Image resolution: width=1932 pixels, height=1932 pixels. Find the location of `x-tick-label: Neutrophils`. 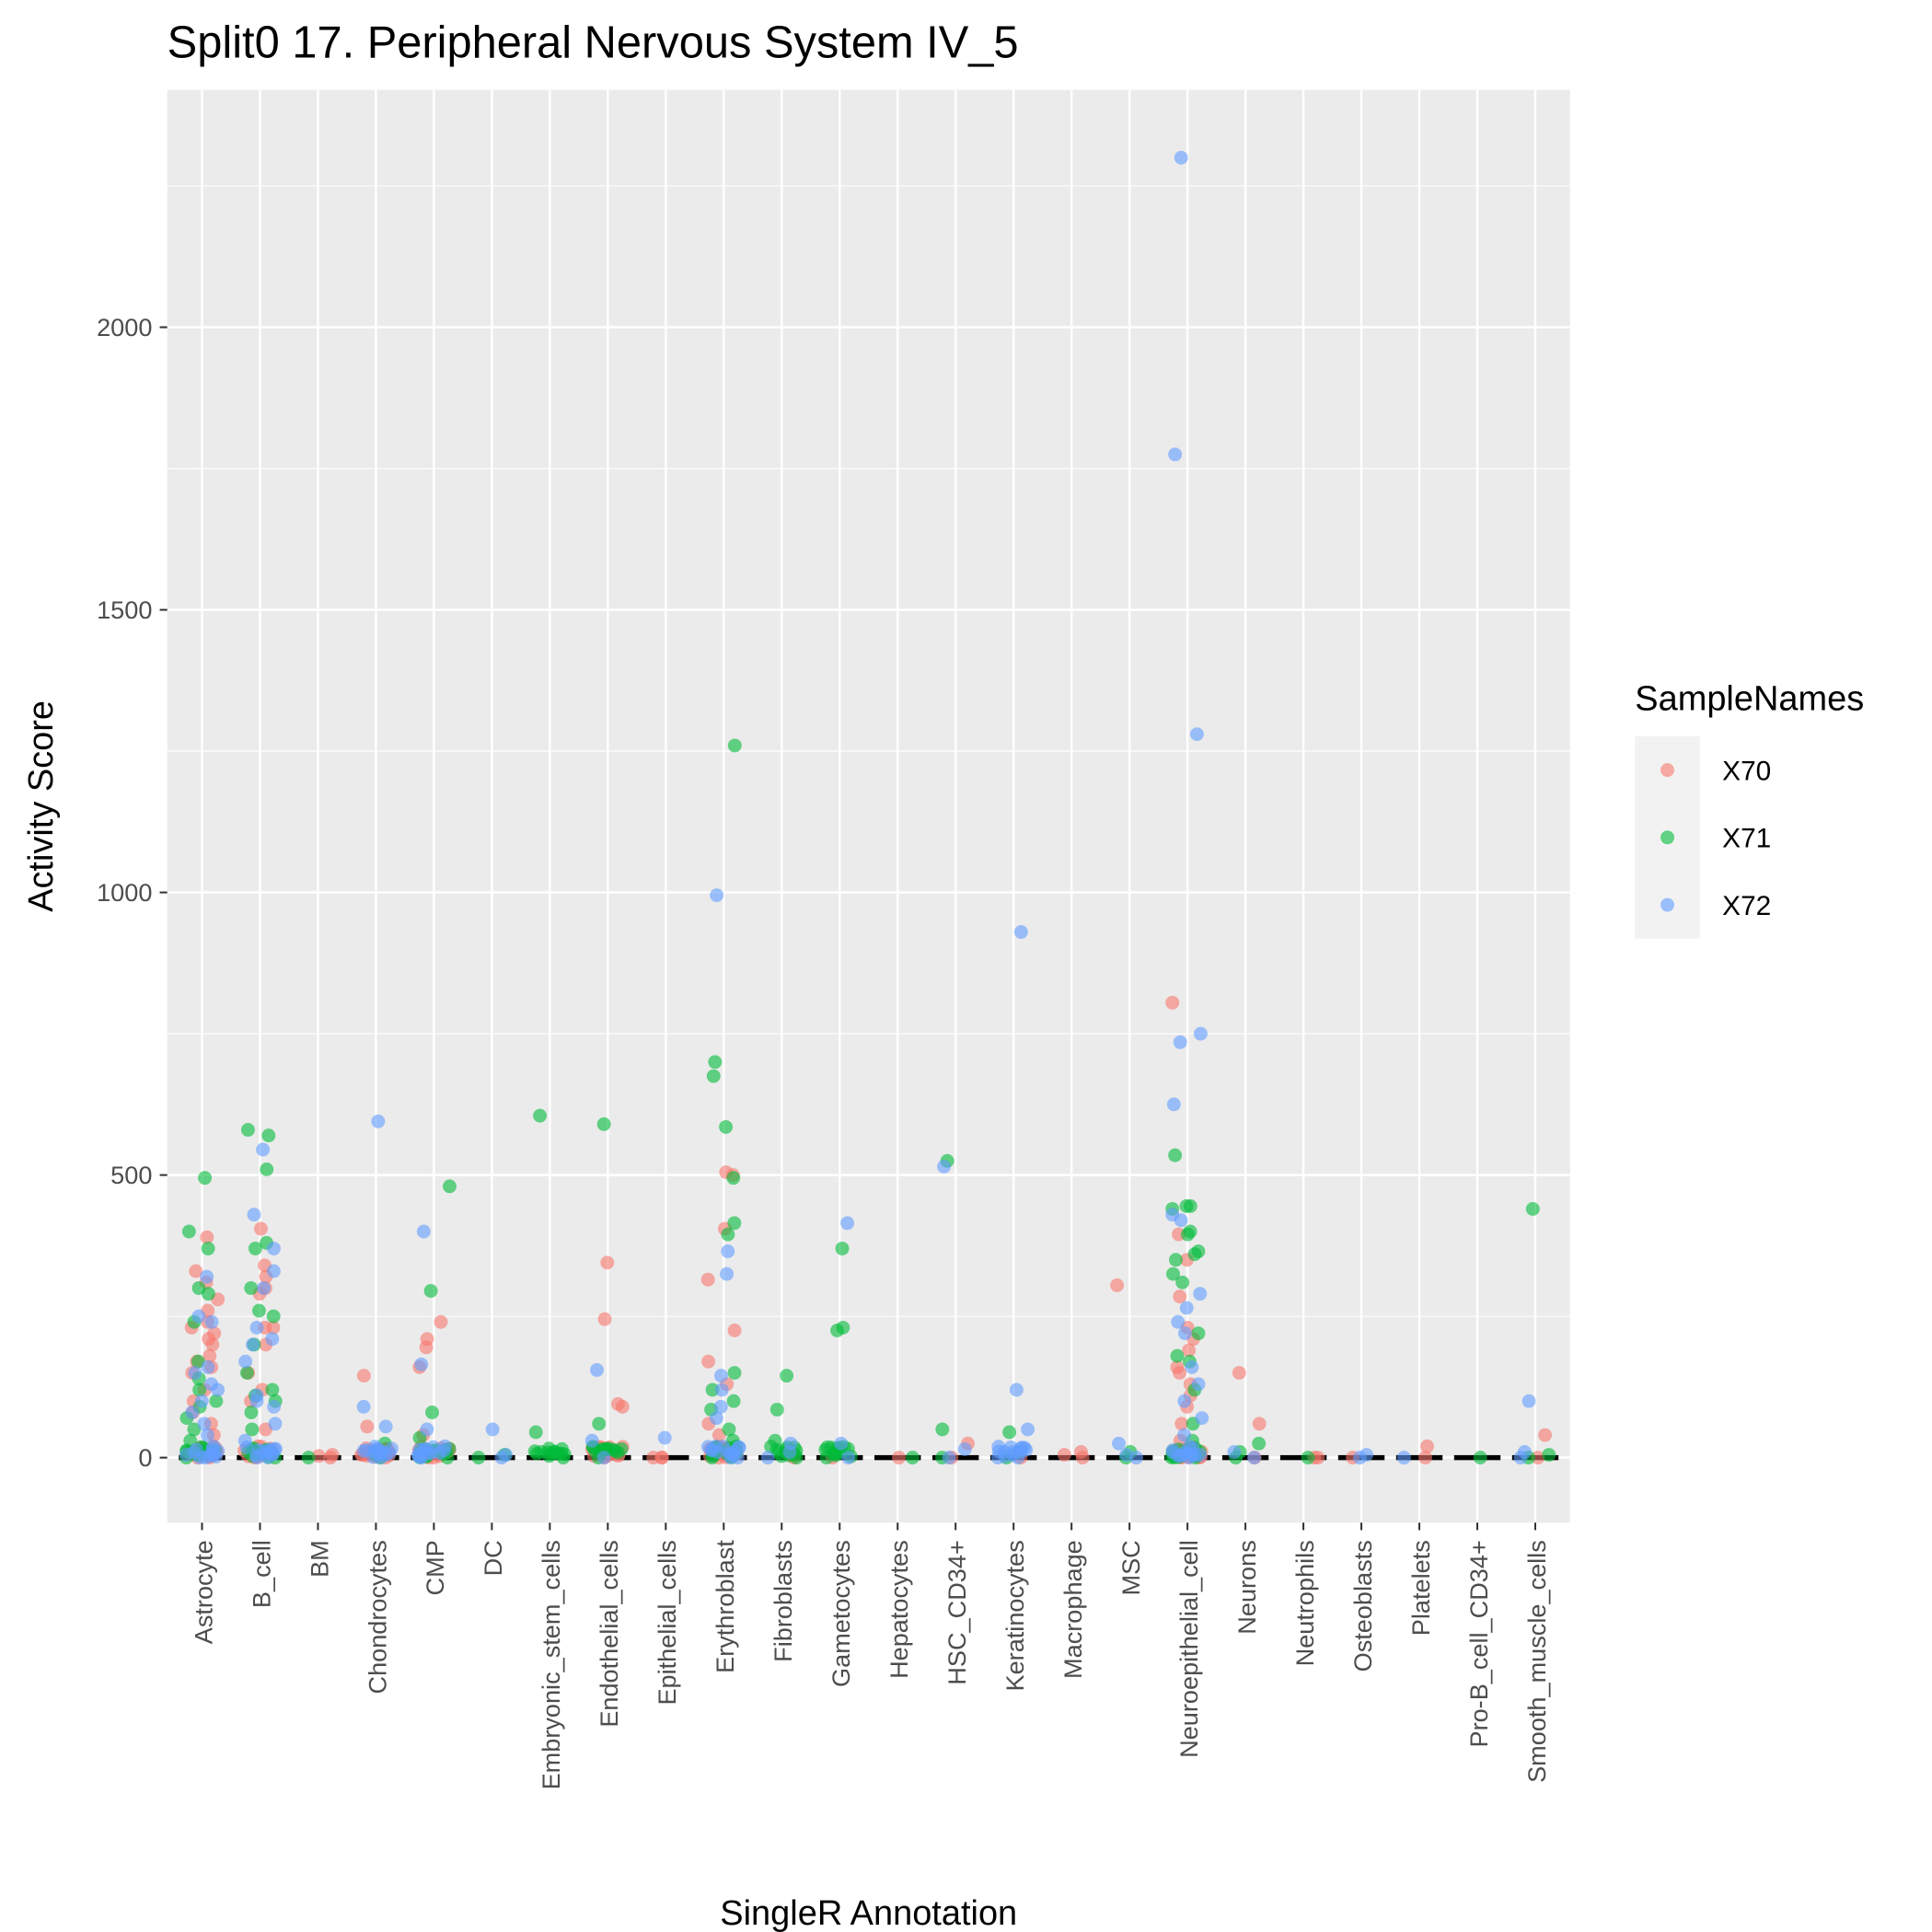

x-tick-label: Neutrophils is located at coordinates (1305, 1603).